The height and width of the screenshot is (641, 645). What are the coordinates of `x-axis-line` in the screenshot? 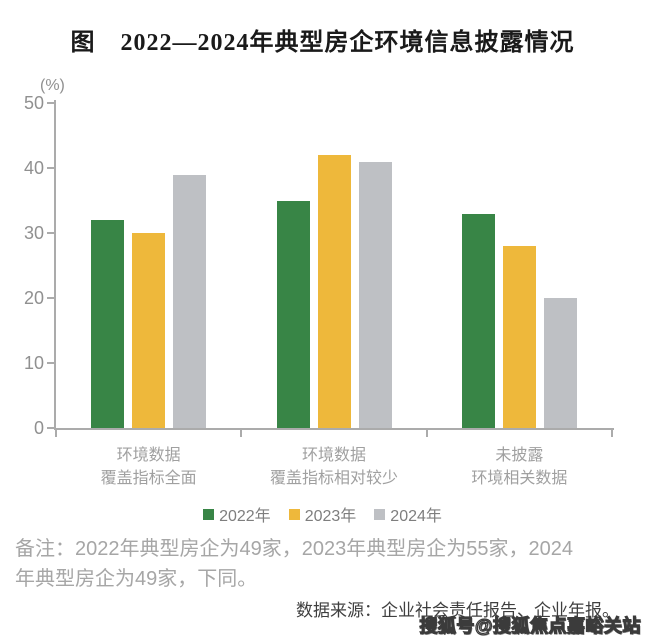 It's located at (334, 429).